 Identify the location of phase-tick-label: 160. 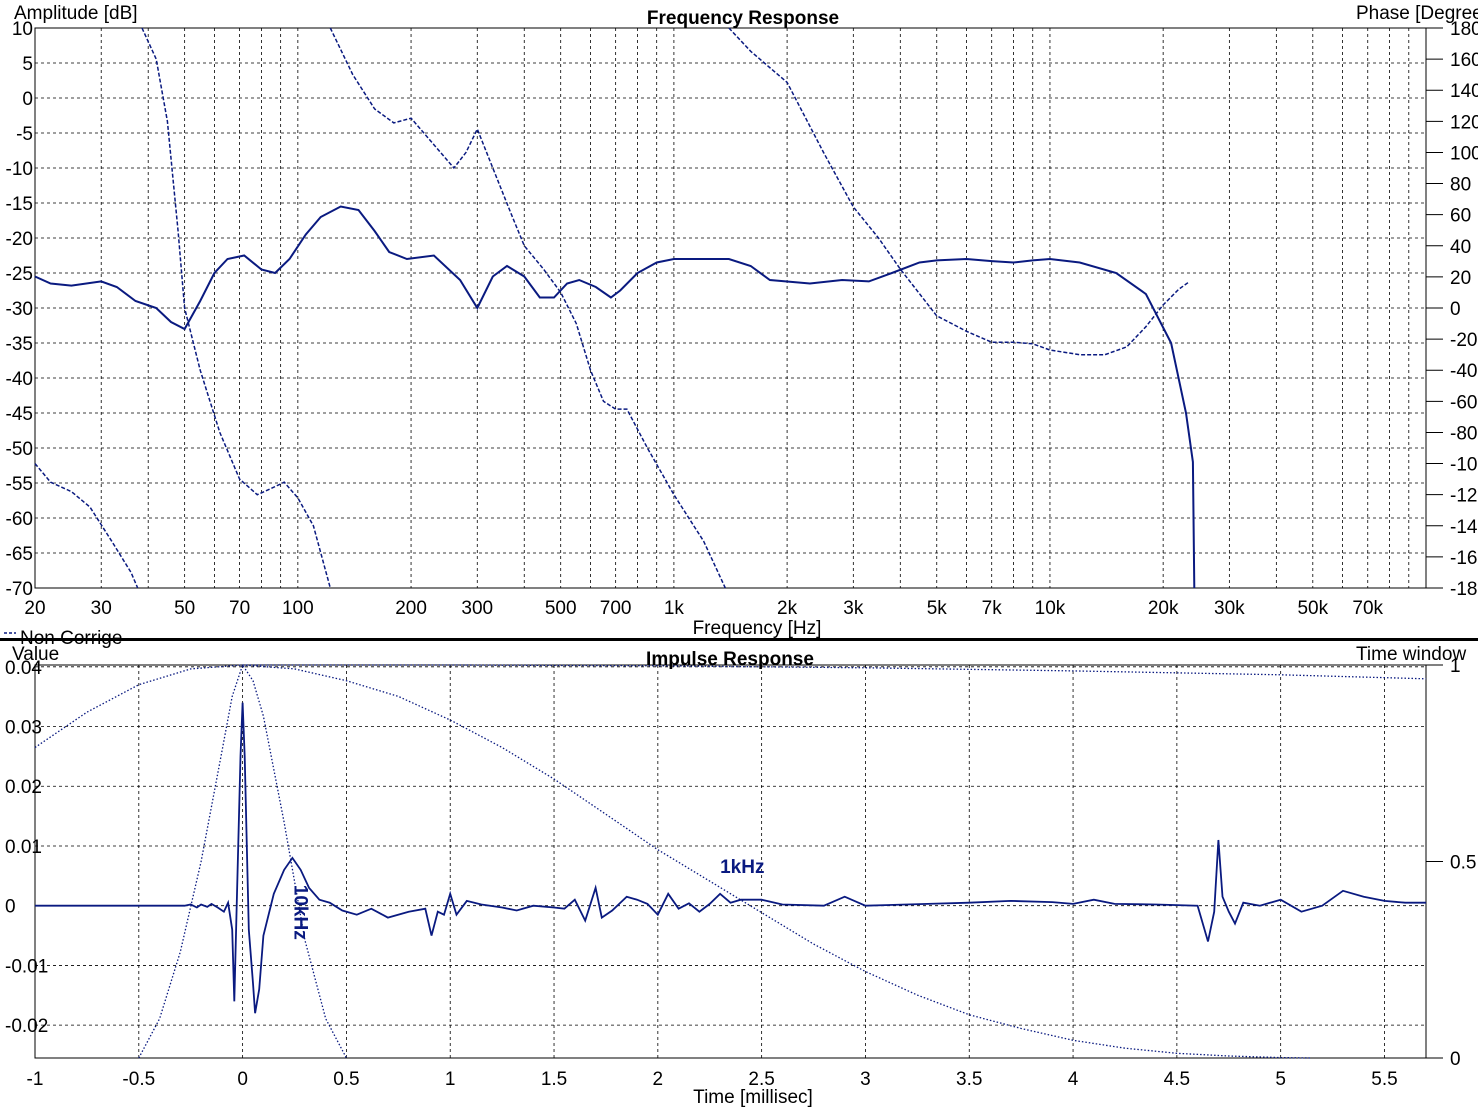
(1464, 60).